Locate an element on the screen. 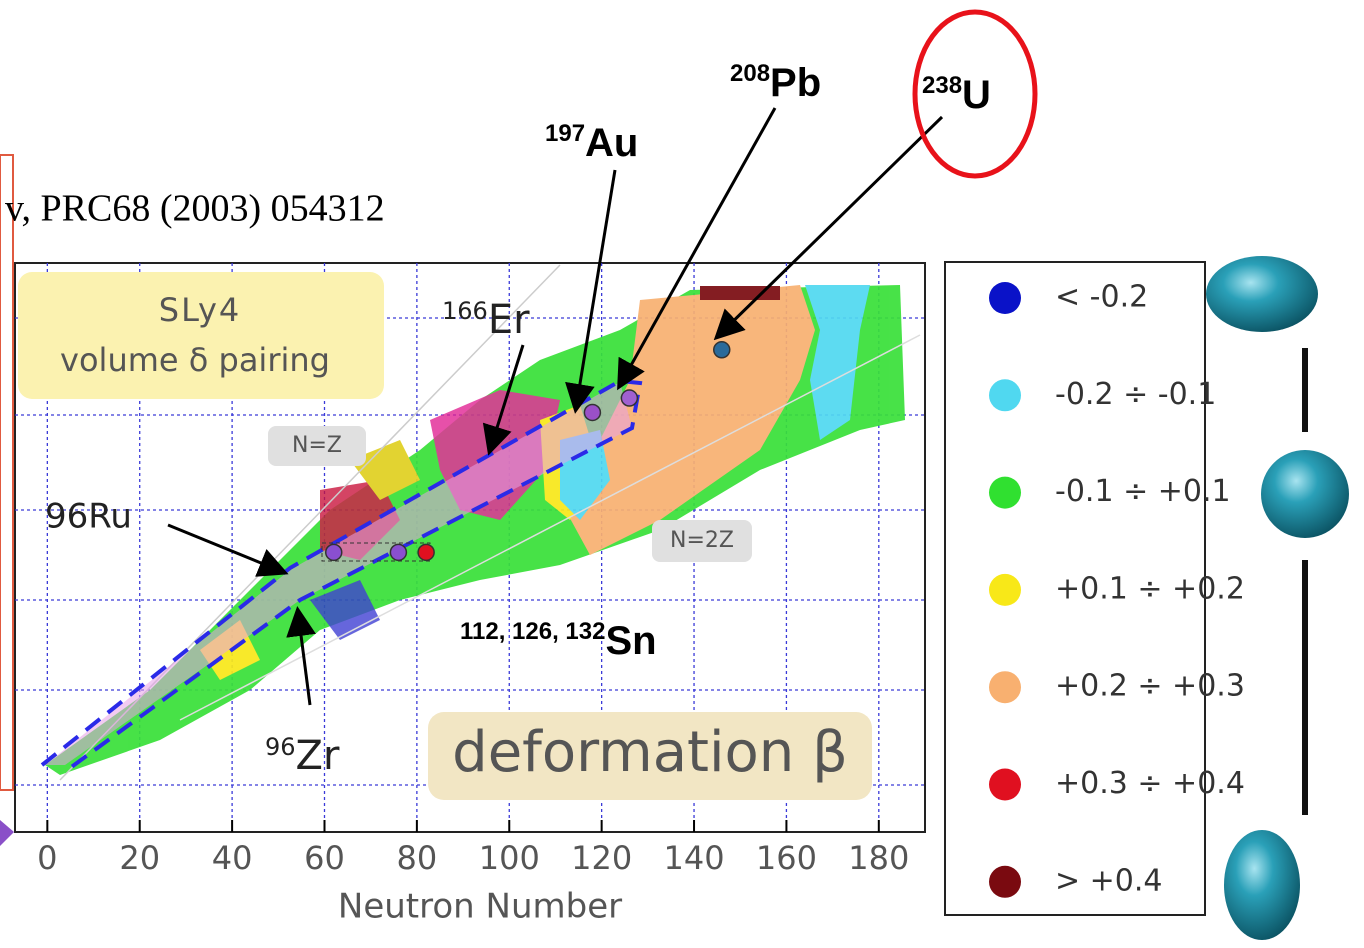  legend-label: +0.1 ÷ +0.2 is located at coordinates (1150, 588).